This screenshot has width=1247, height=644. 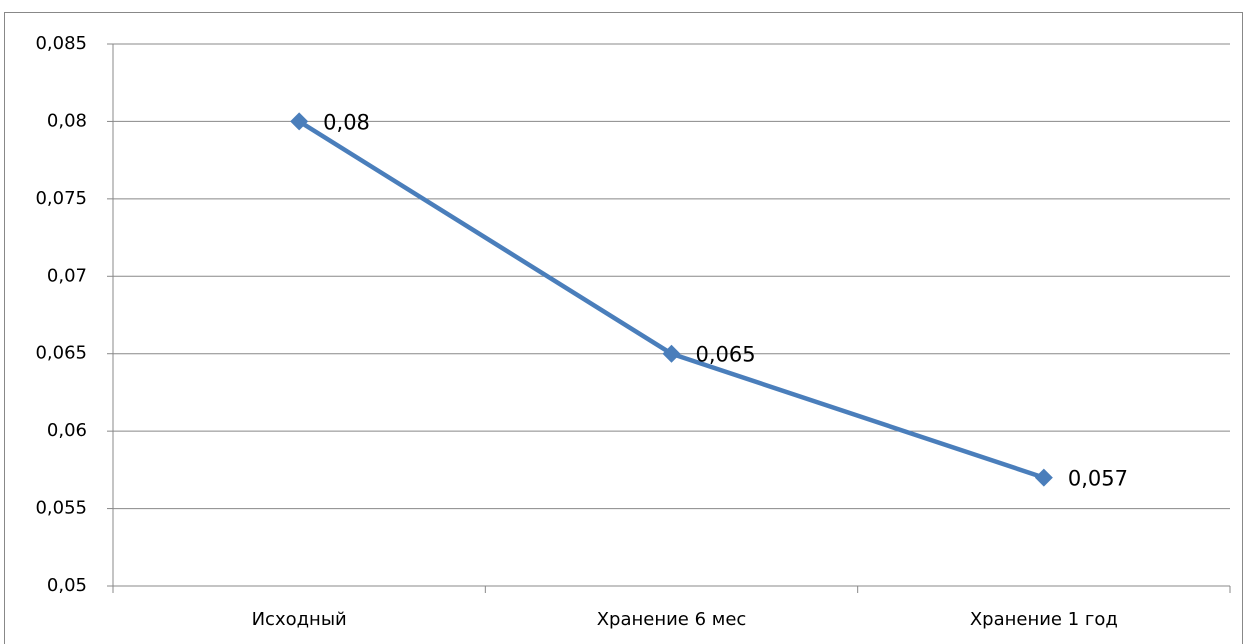 What do you see at coordinates (61, 198) in the screenshot?
I see `y-tick-label: 0,075` at bounding box center [61, 198].